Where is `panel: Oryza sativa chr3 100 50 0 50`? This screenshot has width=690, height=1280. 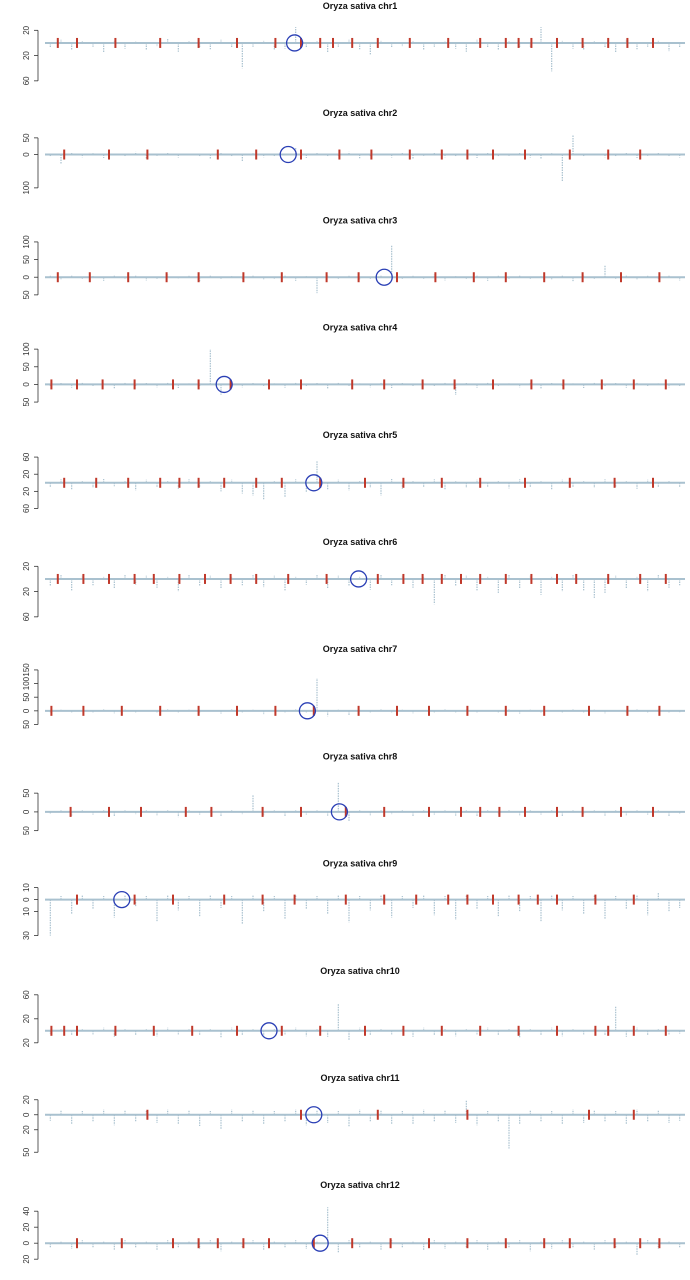 panel: Oryza sativa chr3 100 50 0 50 is located at coordinates (353, 257).